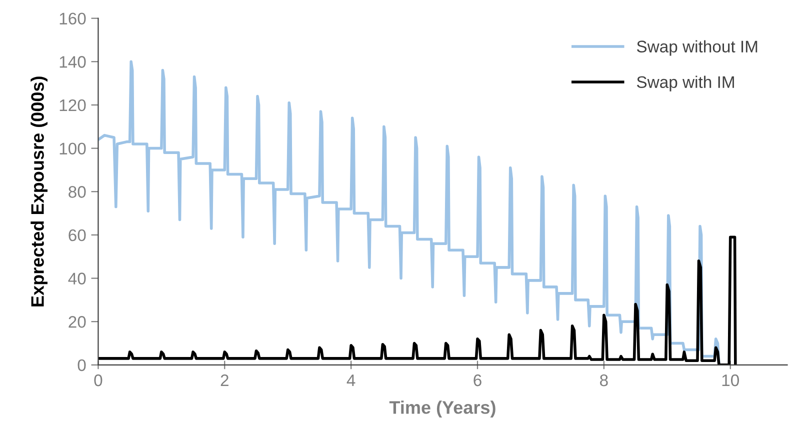 The width and height of the screenshot is (792, 436). I want to click on y-tick-label: 0, so click(82, 365).